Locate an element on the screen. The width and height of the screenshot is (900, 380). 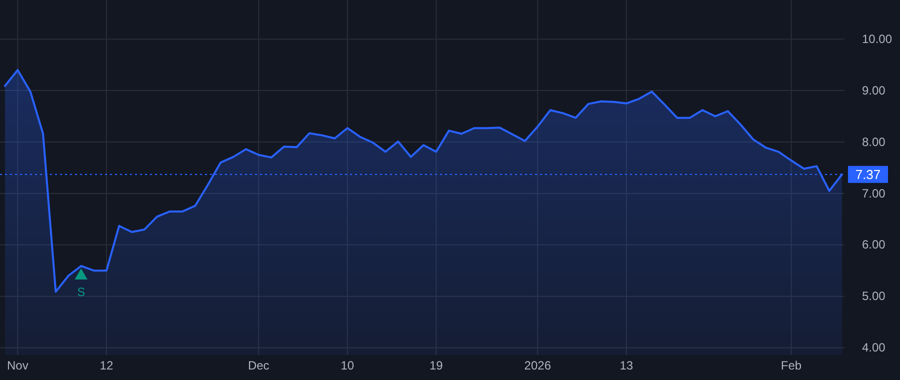
x-tick-label: 13 is located at coordinates (627, 365).